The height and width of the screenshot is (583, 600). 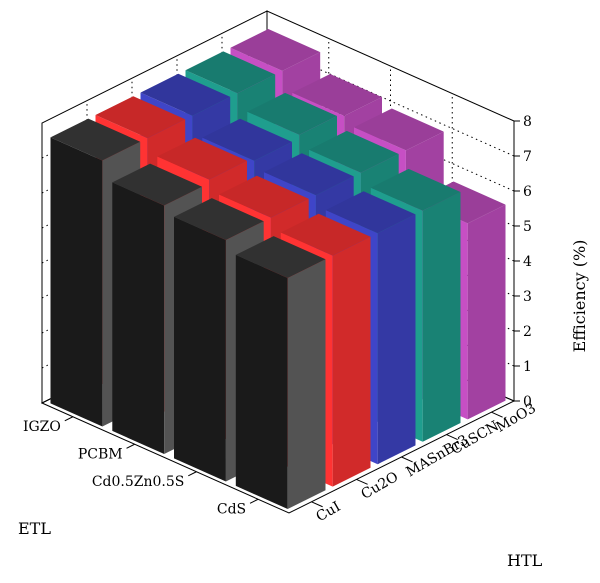 I want to click on etl-tick-label: PCBM, so click(x=100, y=454).